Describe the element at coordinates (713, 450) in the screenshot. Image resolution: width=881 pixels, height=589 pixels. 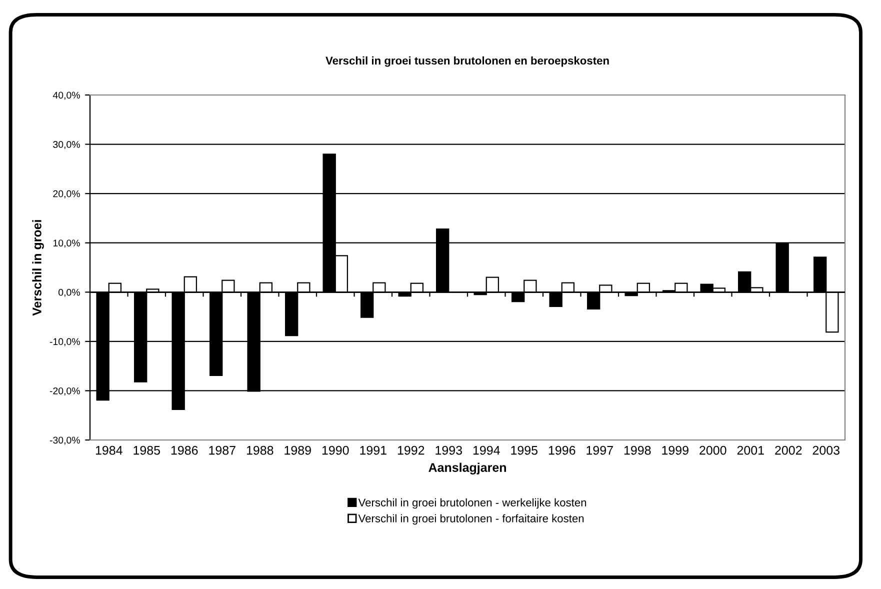
I see `x-tick-label: 2000` at that location.